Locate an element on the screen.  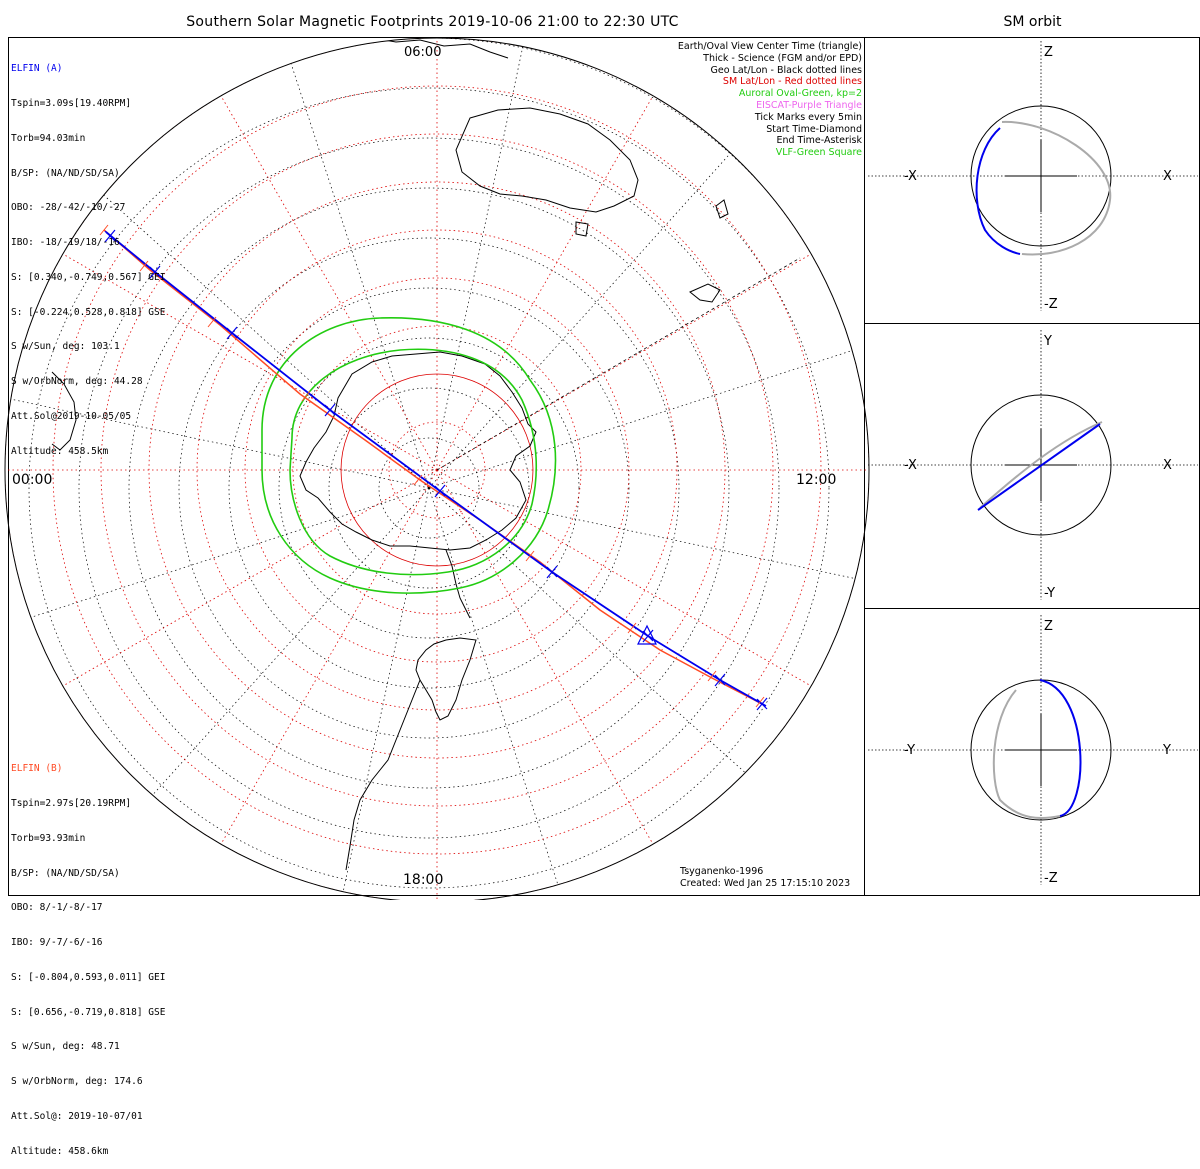
elfin-b-line: S: [-0.804,0.593,0.011] GEI is located at coordinates (88, 977).